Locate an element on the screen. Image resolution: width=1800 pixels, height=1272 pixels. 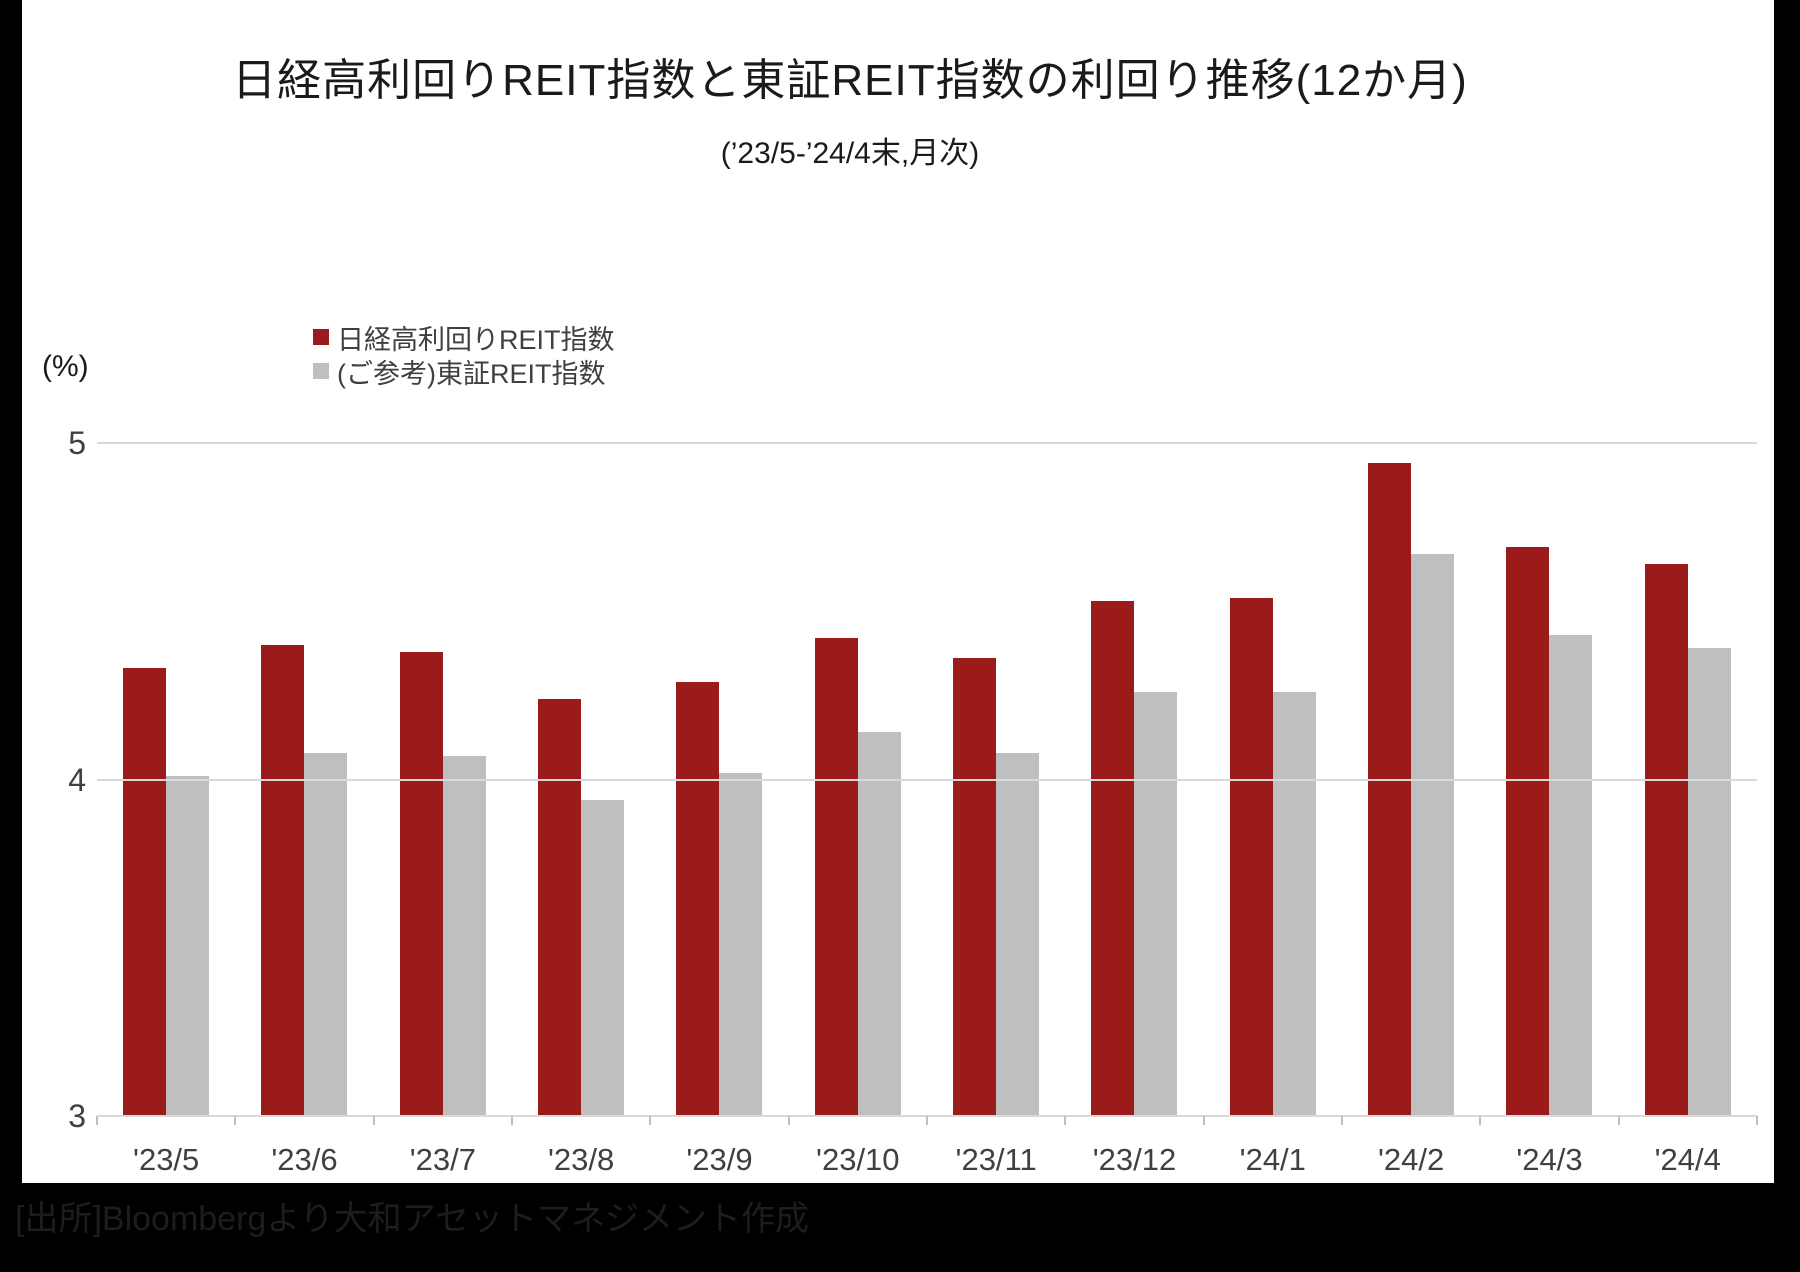
x-tick-label: '23/8 is located at coordinates (581, 1159).